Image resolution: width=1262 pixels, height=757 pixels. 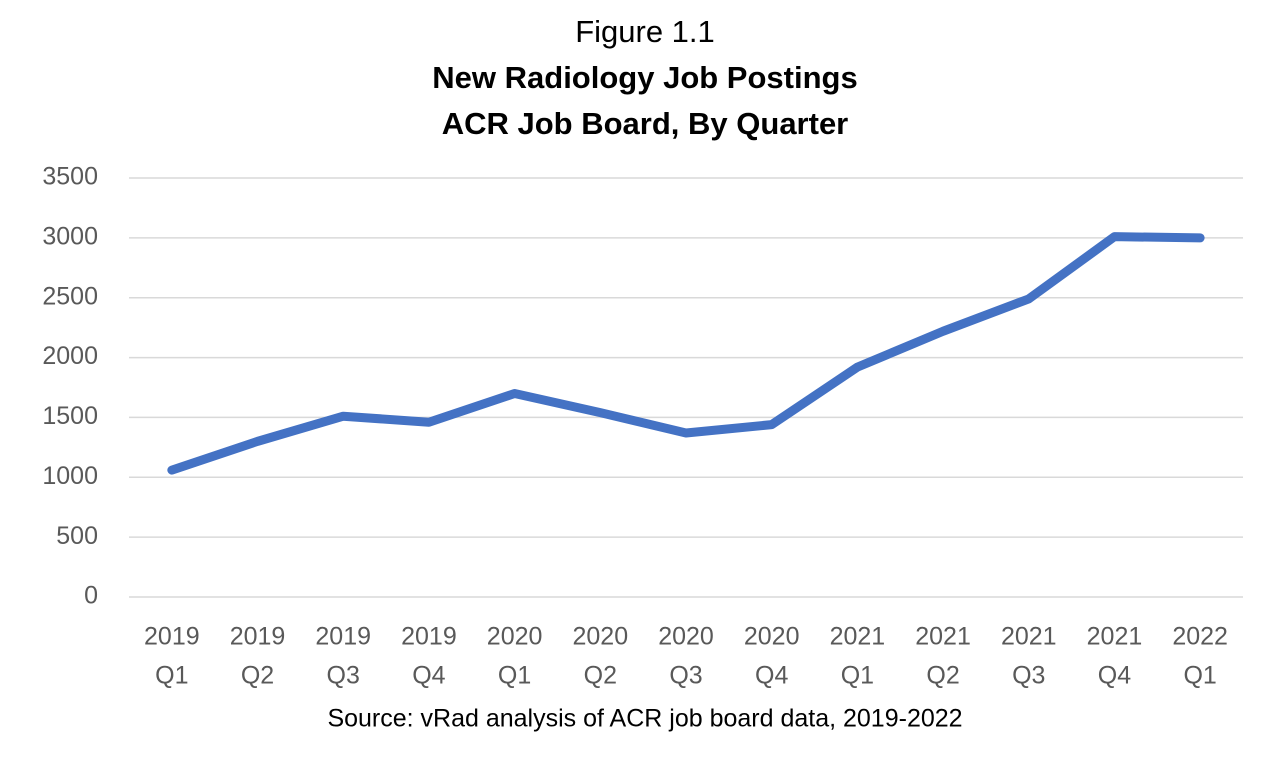 I want to click on x-tick-label: 2022, so click(x=1200, y=637).